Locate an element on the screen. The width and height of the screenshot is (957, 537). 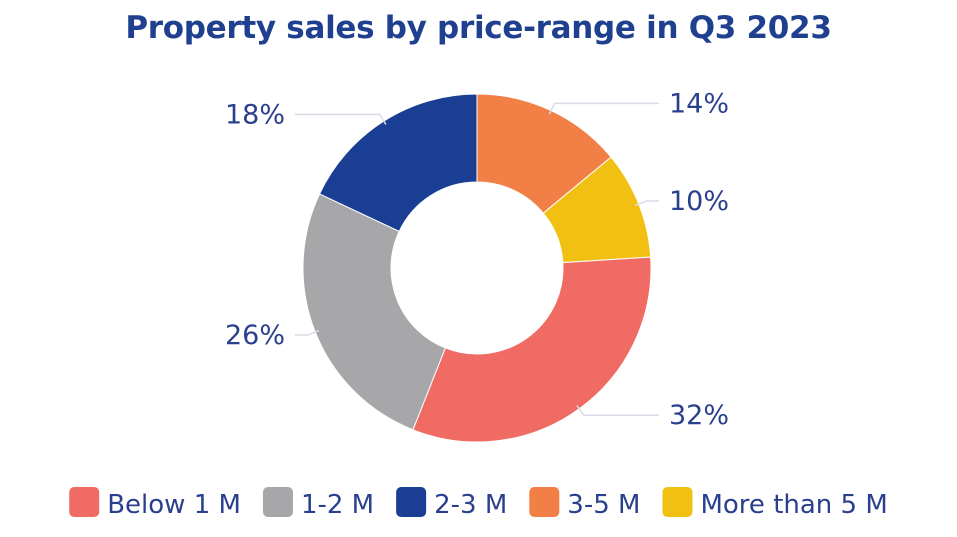
legend-label: 2-3 M is located at coordinates (470, 505).